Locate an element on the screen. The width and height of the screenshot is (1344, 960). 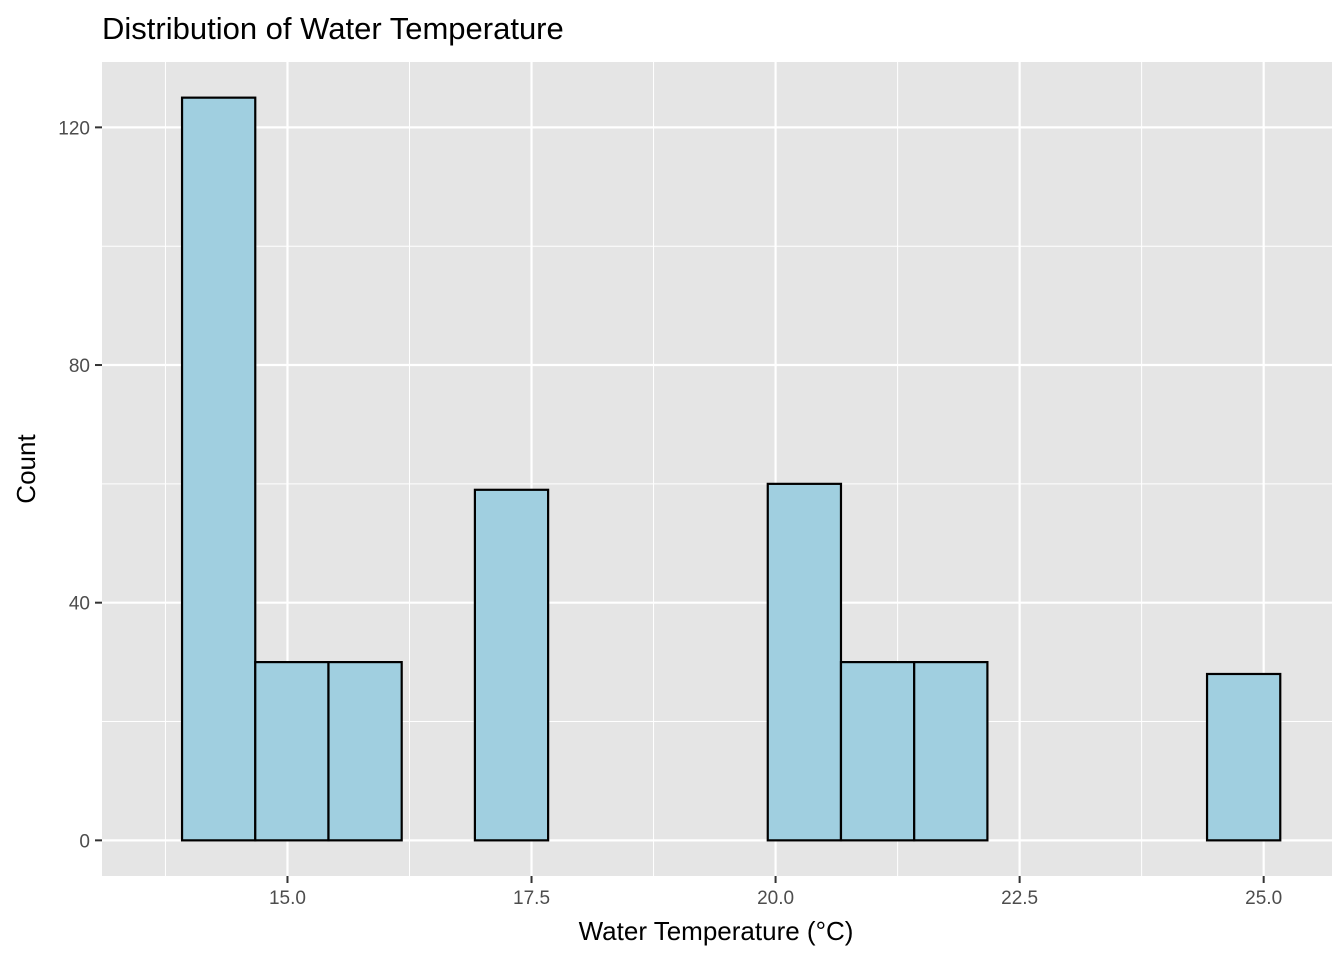
y-tick-label: 40 is located at coordinates (79, 604).